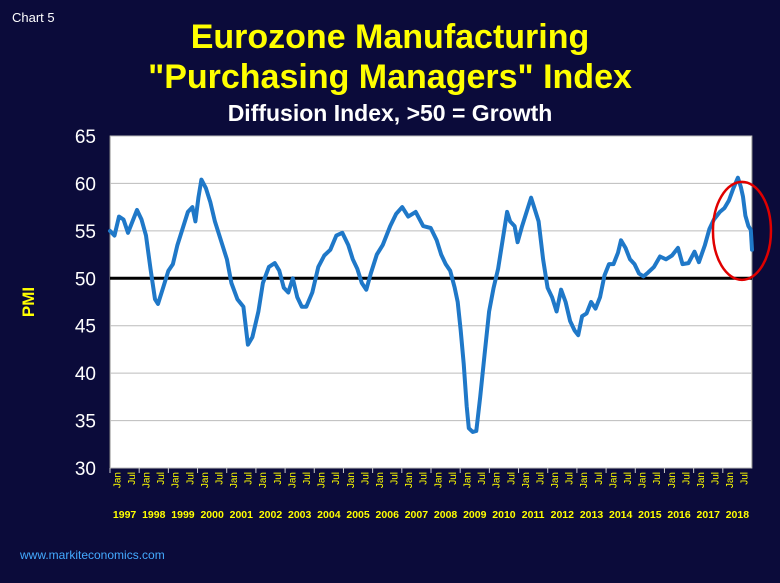  Describe the element at coordinates (242, 515) in the screenshot. I see `x-year-label: 2001` at that location.